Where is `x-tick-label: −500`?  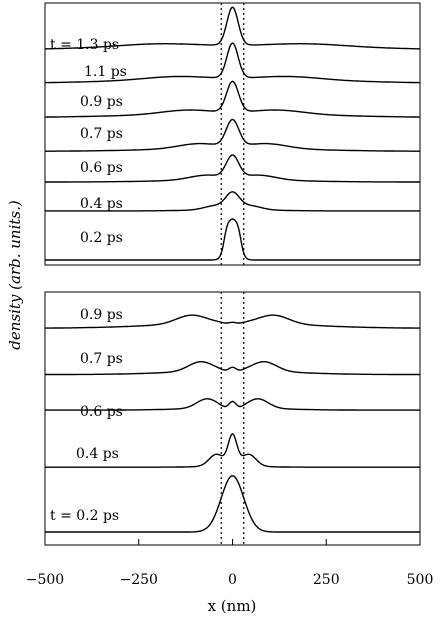 x-tick-label: −500 is located at coordinates (45, 580).